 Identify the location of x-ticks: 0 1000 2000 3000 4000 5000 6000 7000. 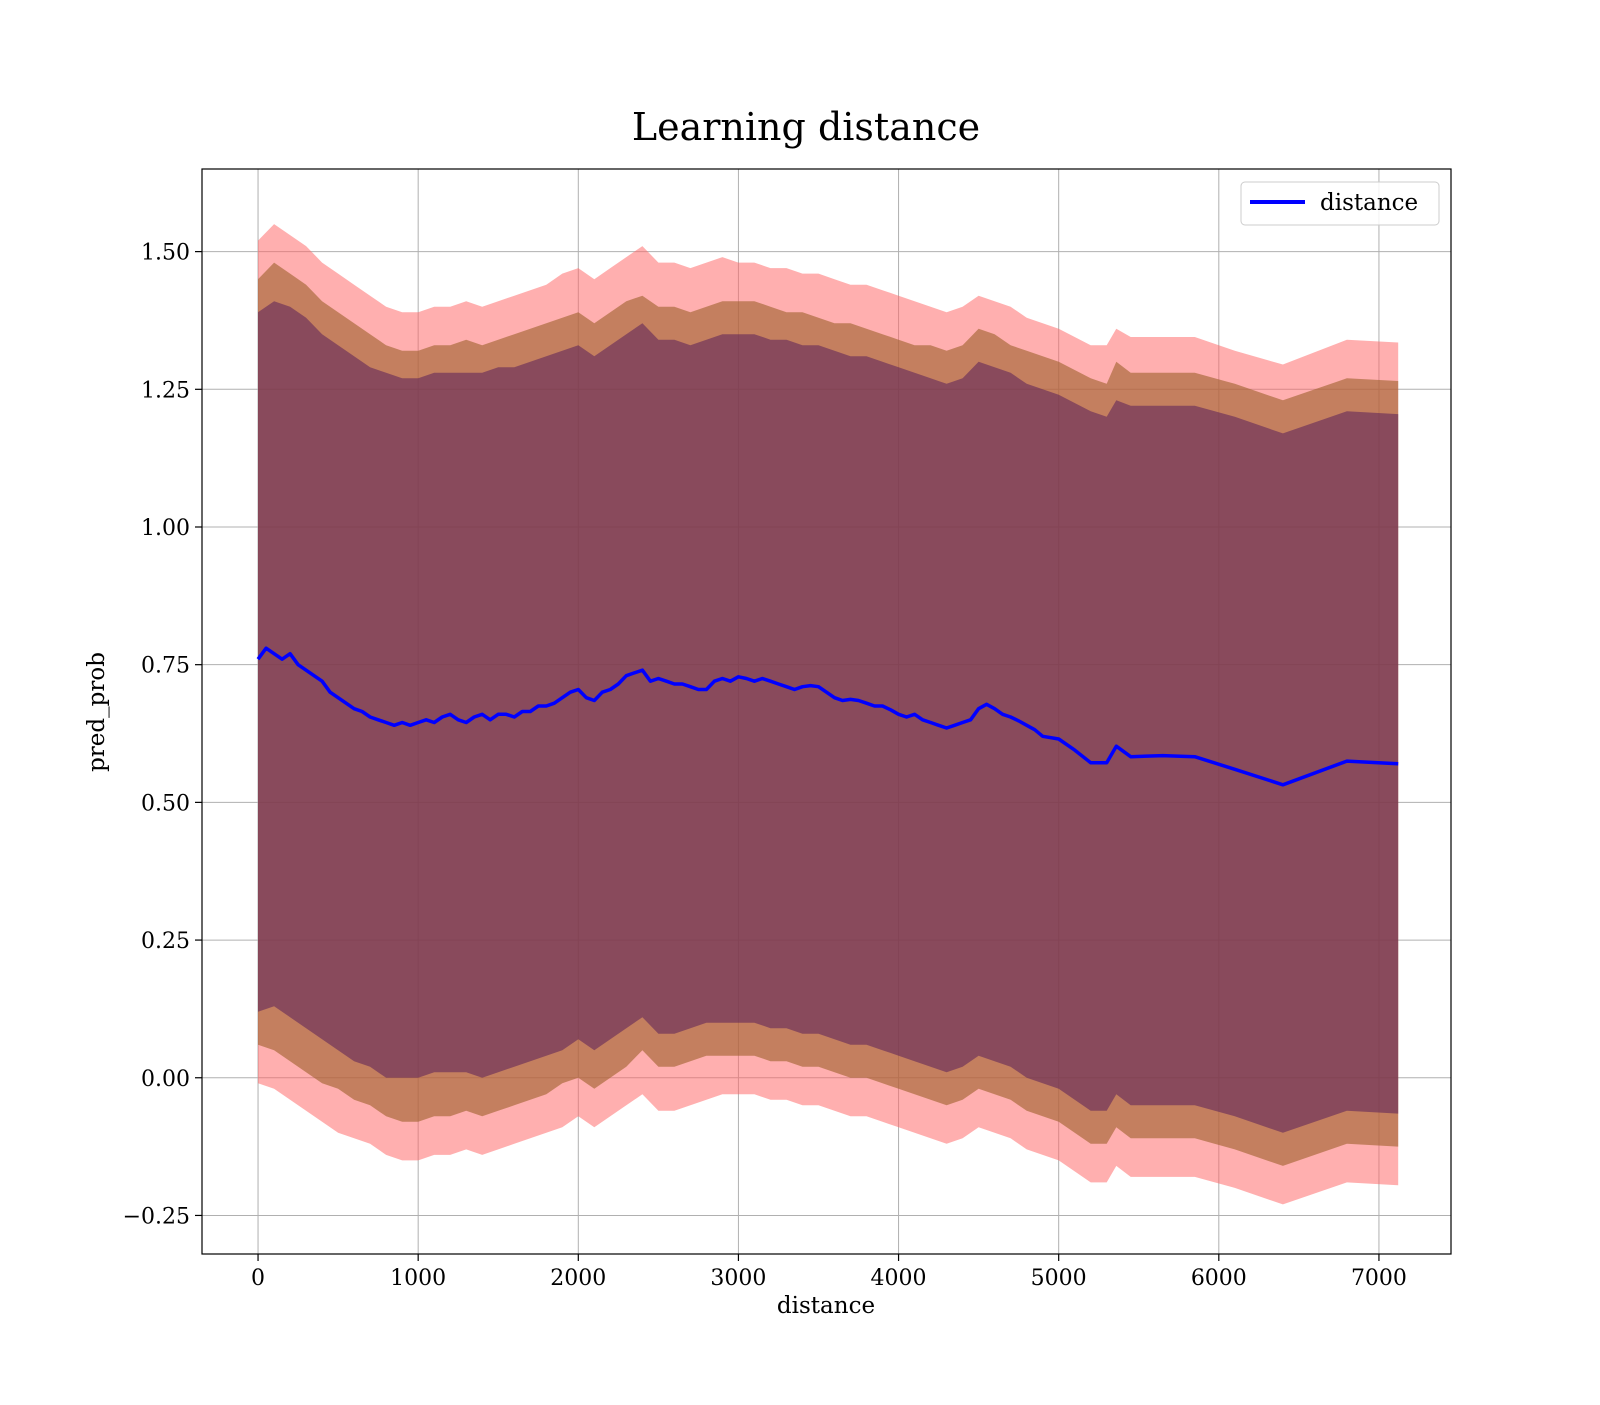
(829, 1272).